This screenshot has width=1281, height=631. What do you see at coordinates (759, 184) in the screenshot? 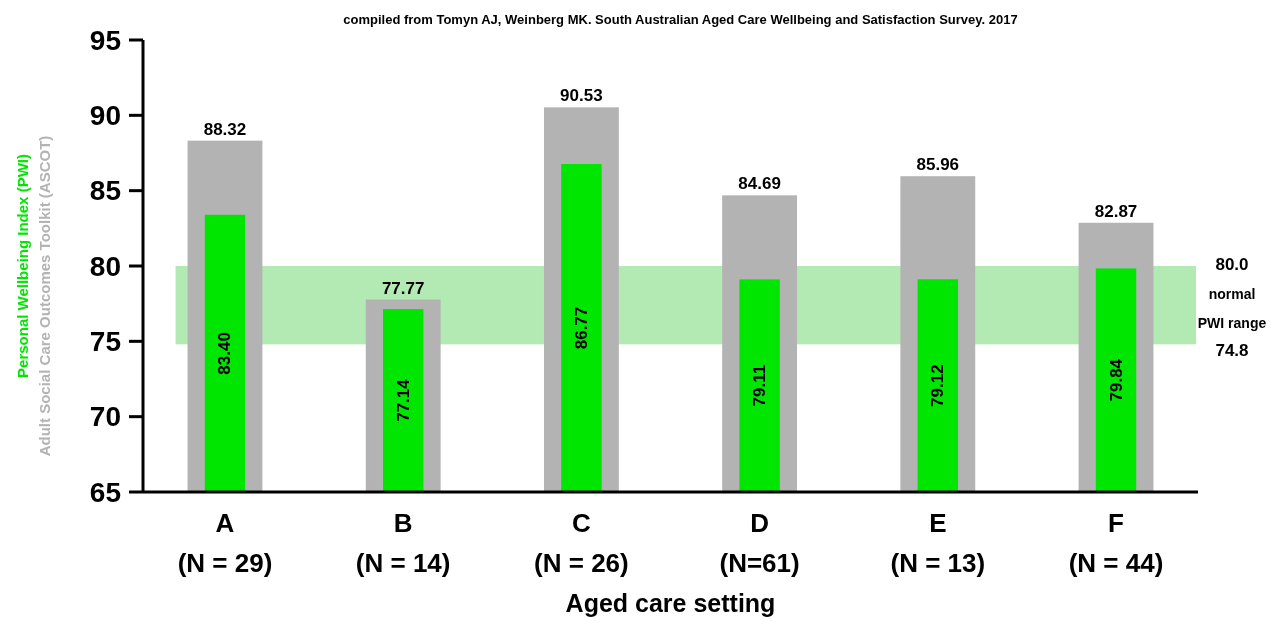
I see `data-label: 84.69` at bounding box center [759, 184].